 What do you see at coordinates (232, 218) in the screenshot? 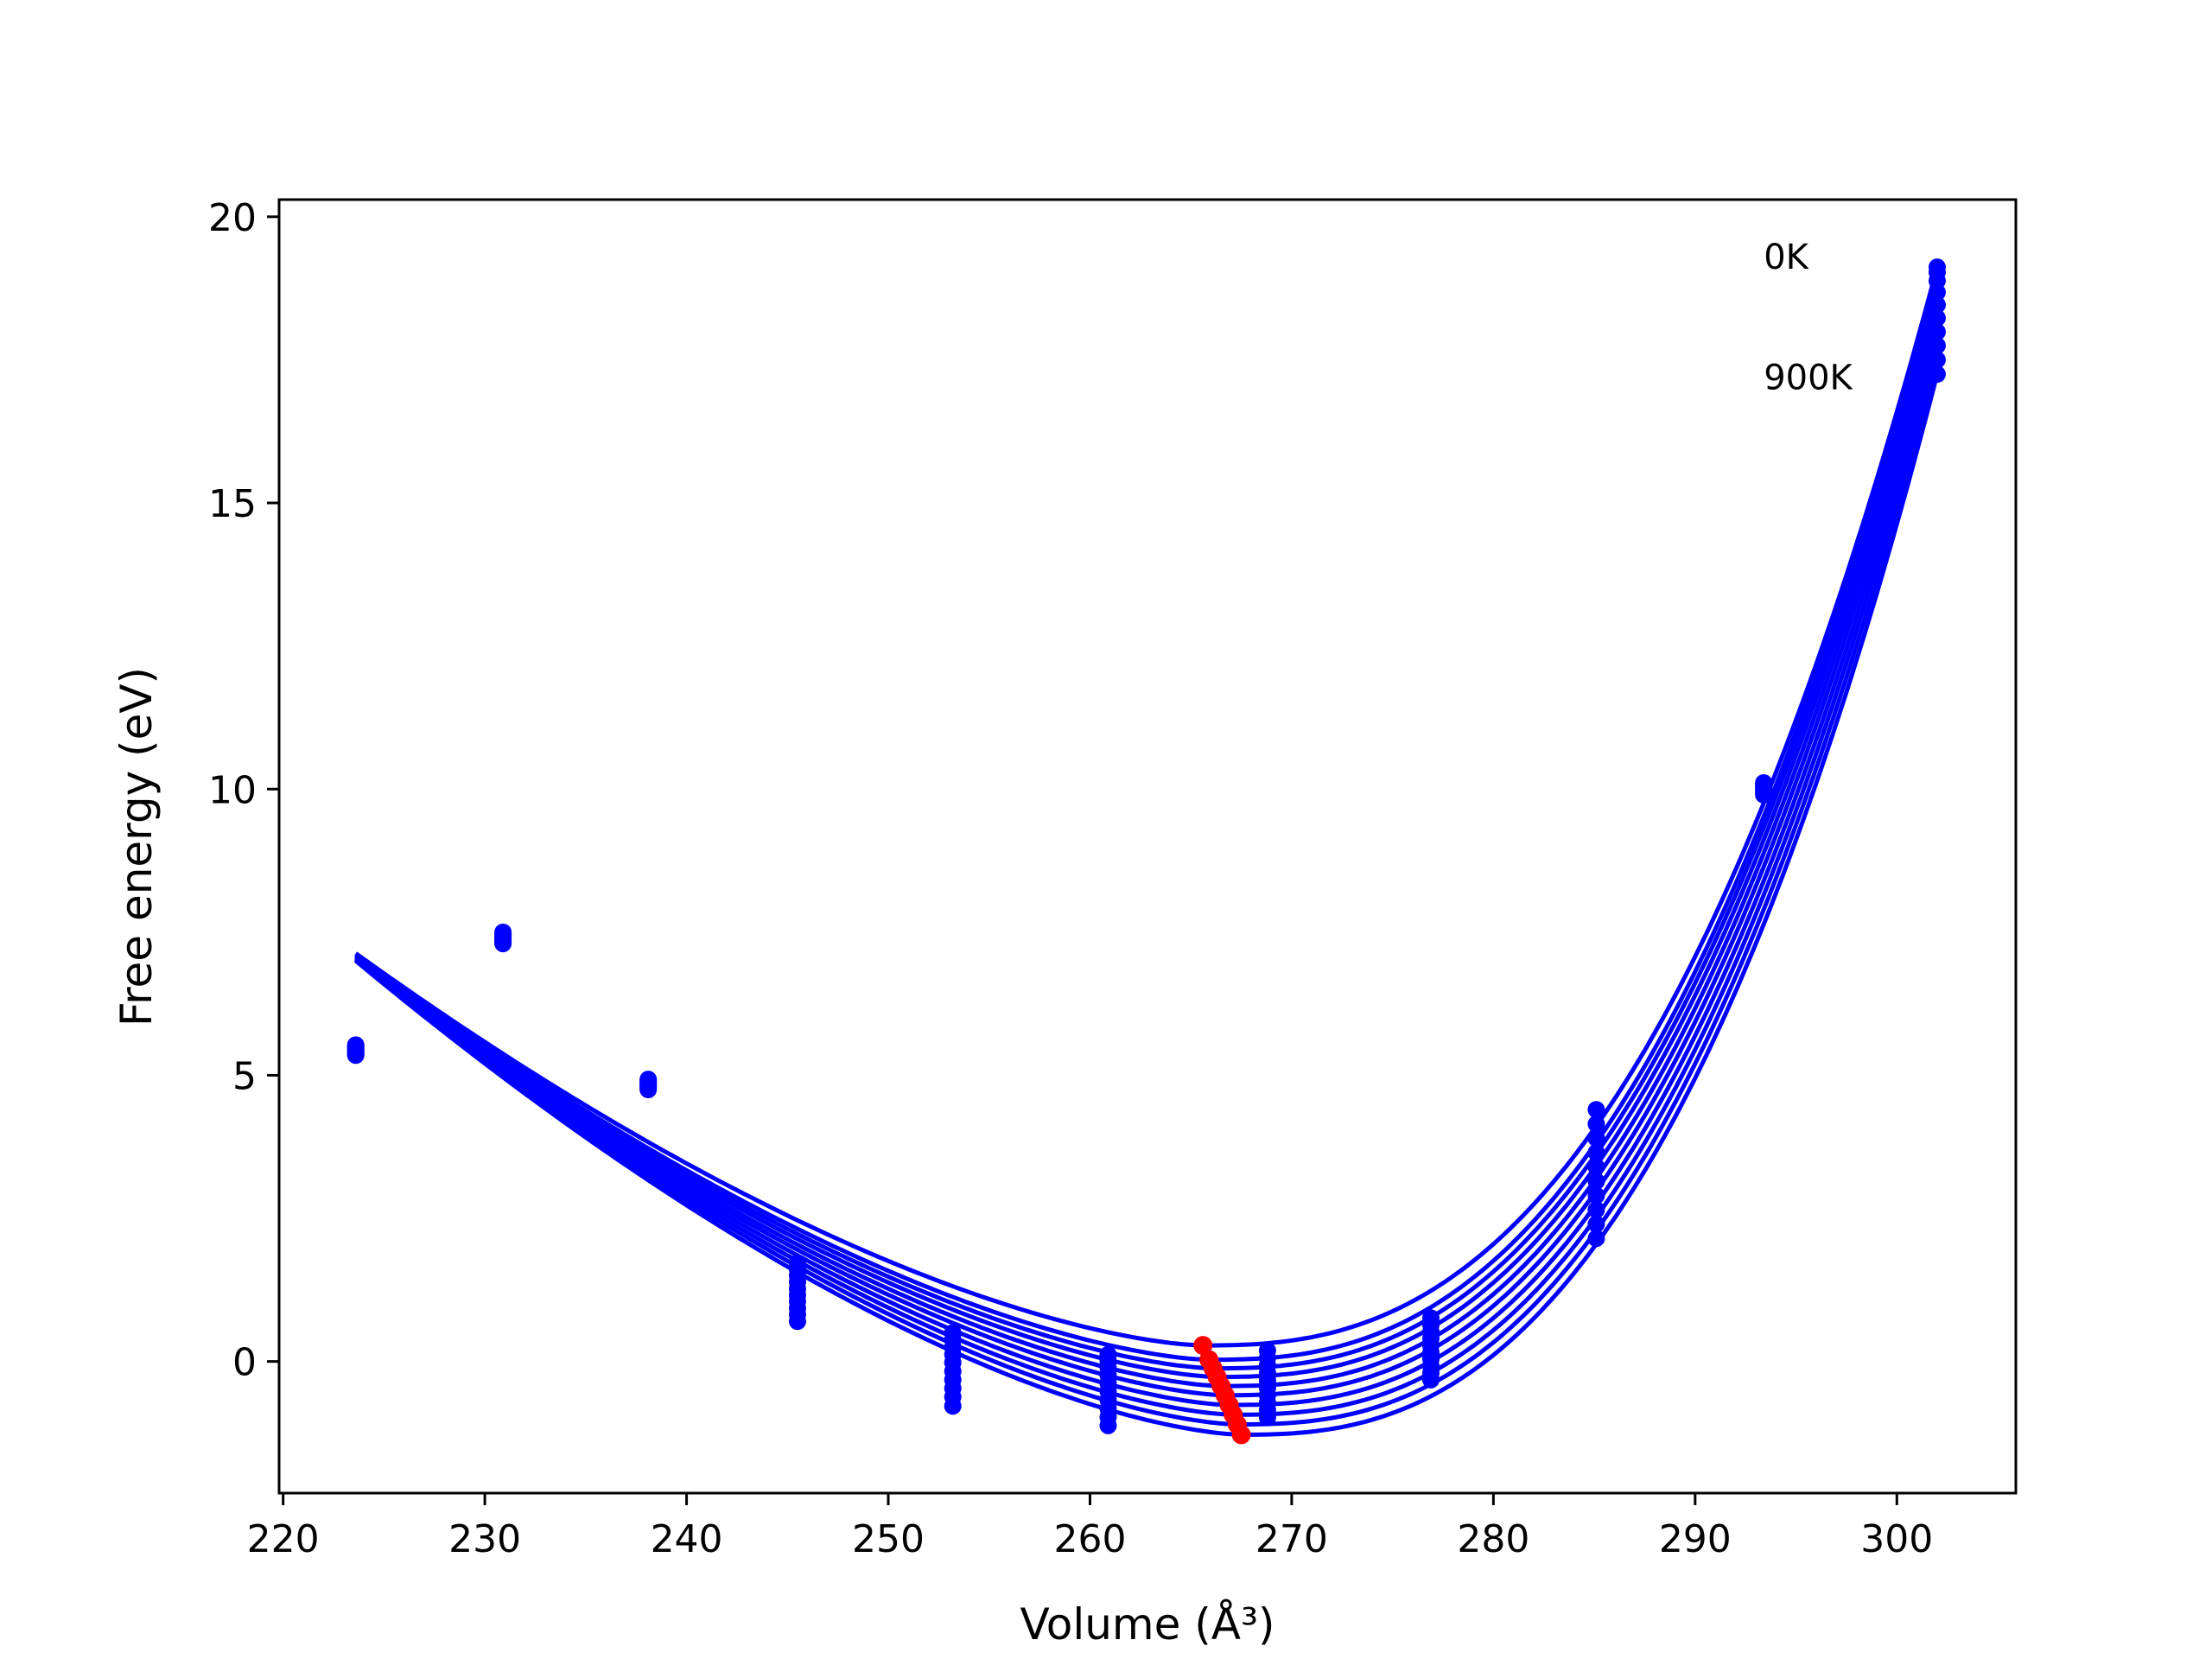
I see `y-tick-label: 20` at bounding box center [232, 218].